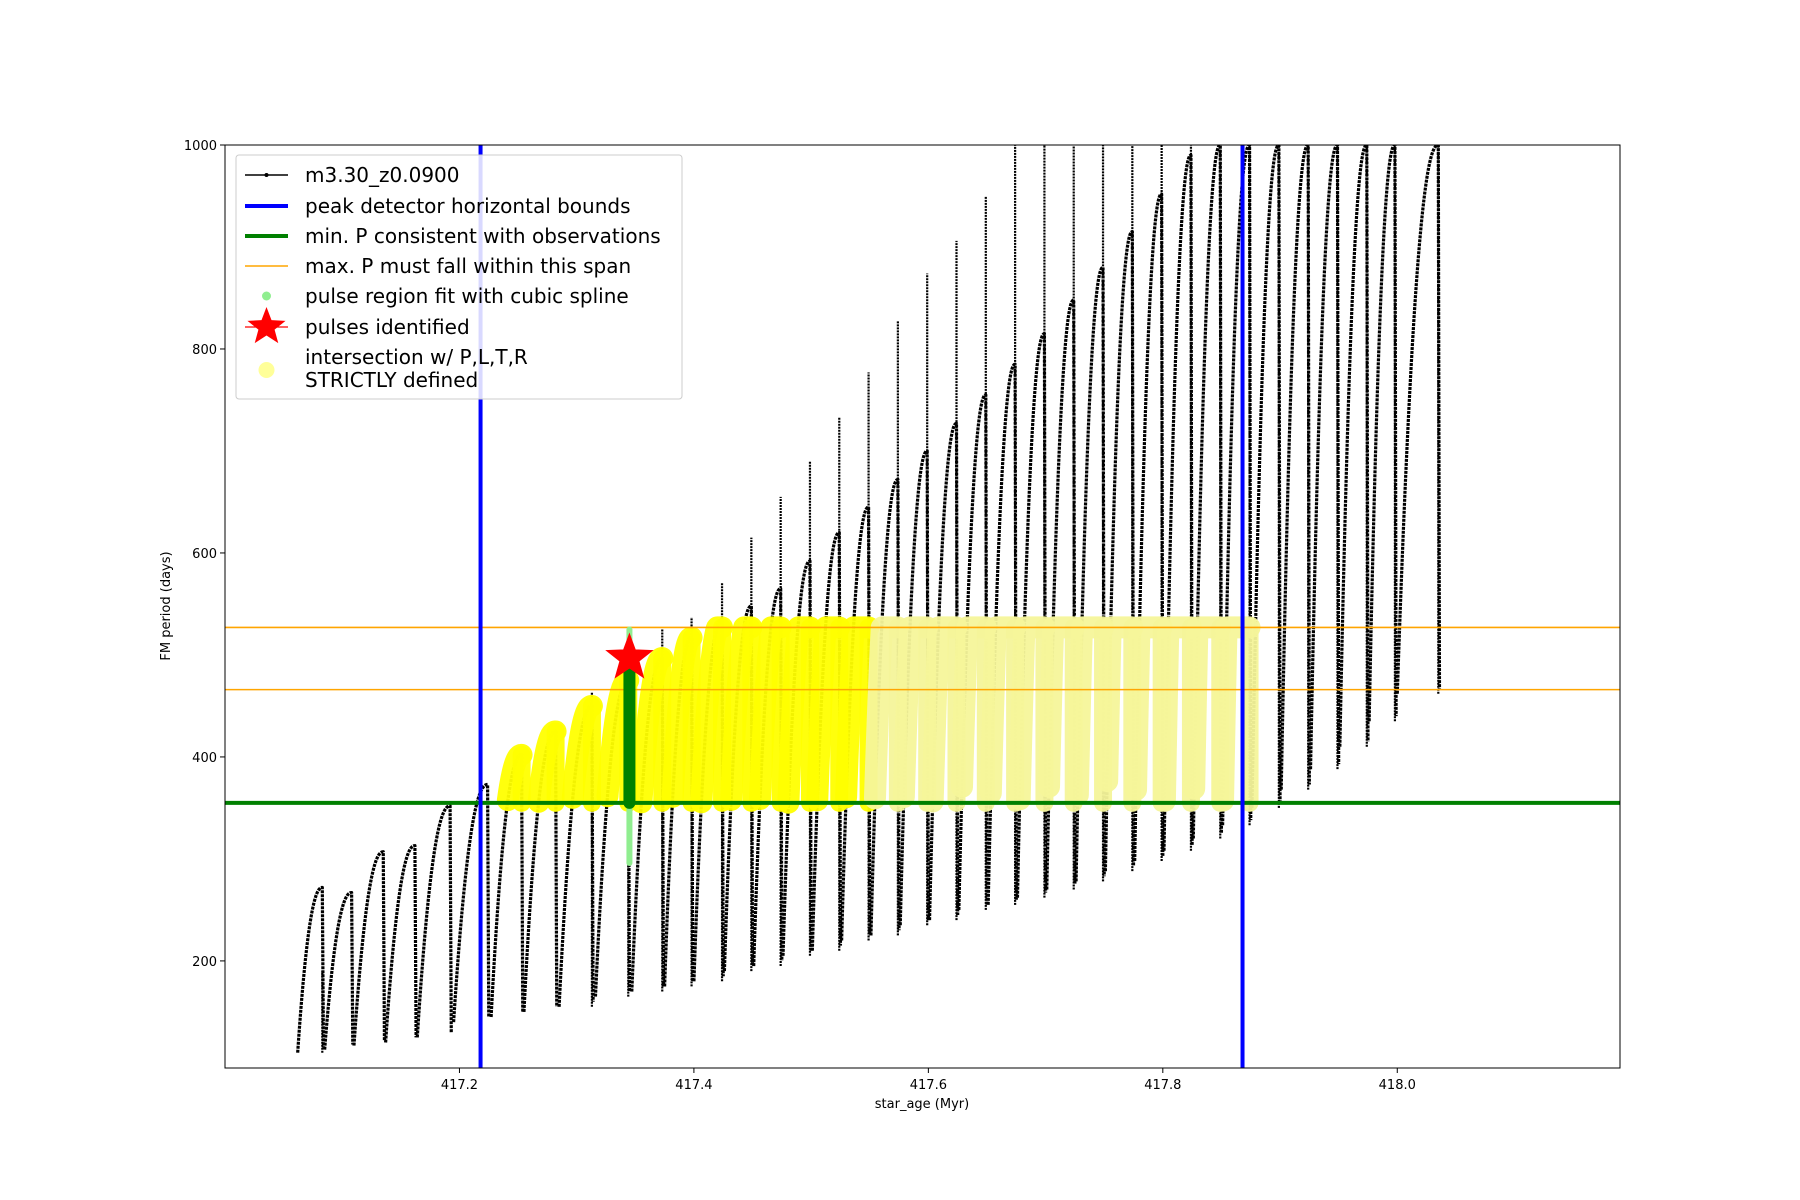 The image size is (1800, 1200). What do you see at coordinates (459, 1085) in the screenshot?
I see `x-tick-label: 417.2` at bounding box center [459, 1085].